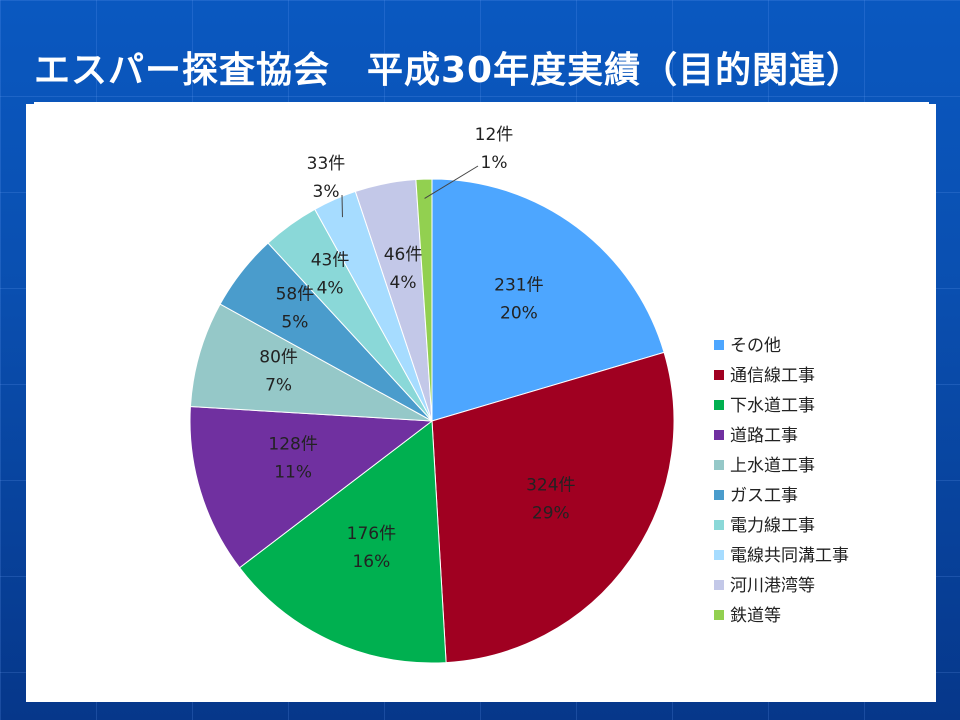  What do you see at coordinates (371, 562) in the screenshot?
I see `data-label-percent: 16%` at bounding box center [371, 562].